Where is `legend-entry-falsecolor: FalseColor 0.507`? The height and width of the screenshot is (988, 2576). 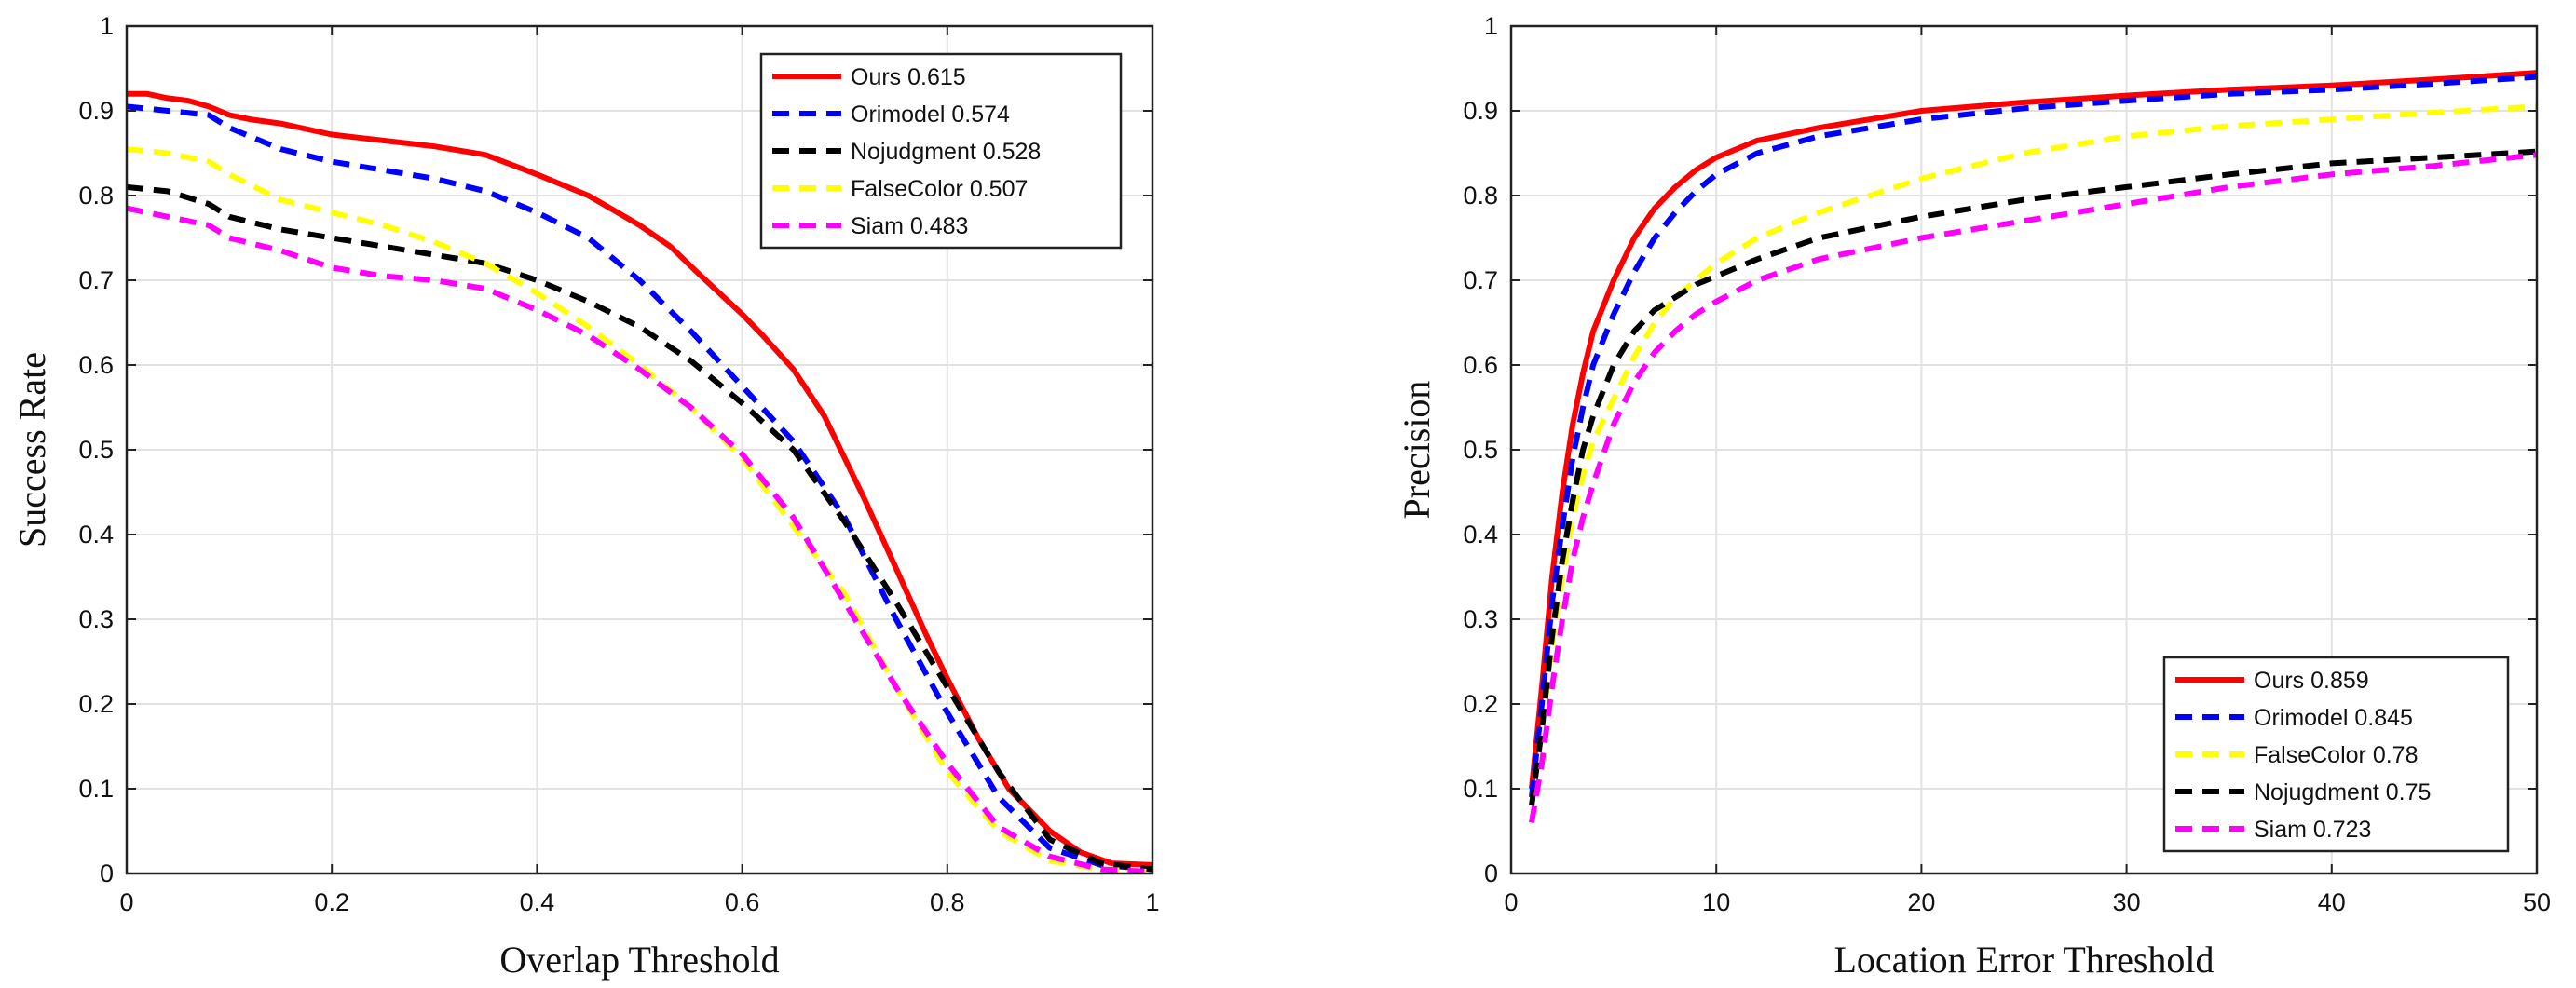
legend-entry-falsecolor: FalseColor 0.507 is located at coordinates (939, 189).